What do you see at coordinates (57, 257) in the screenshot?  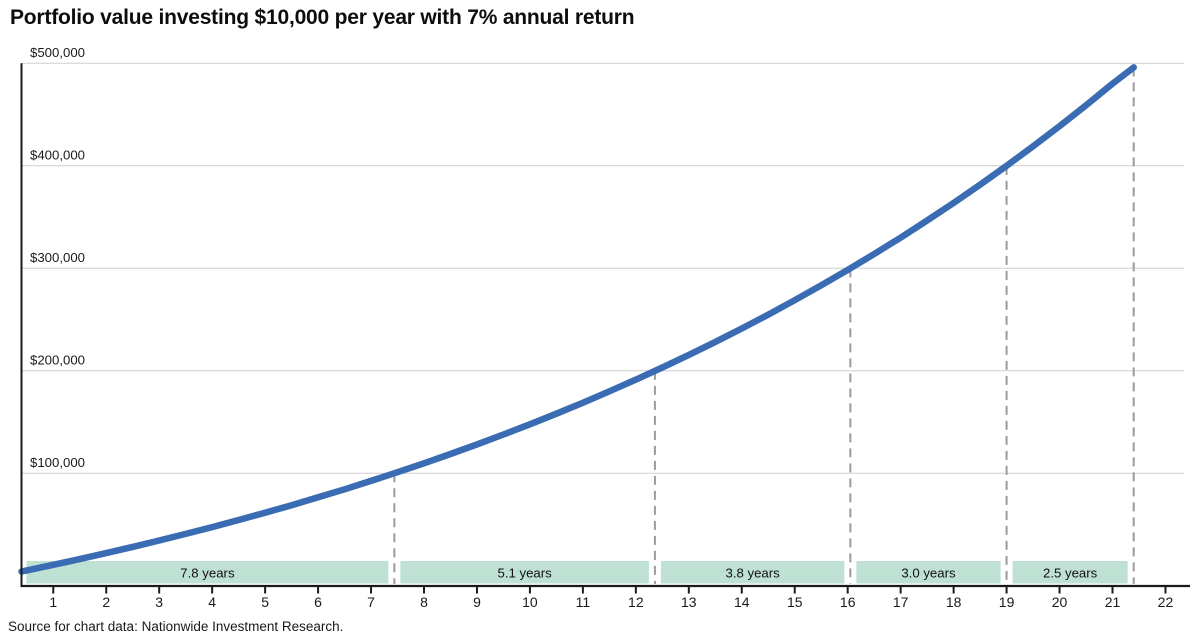 I see `y-axis-tick-label: $300,000` at bounding box center [57, 257].